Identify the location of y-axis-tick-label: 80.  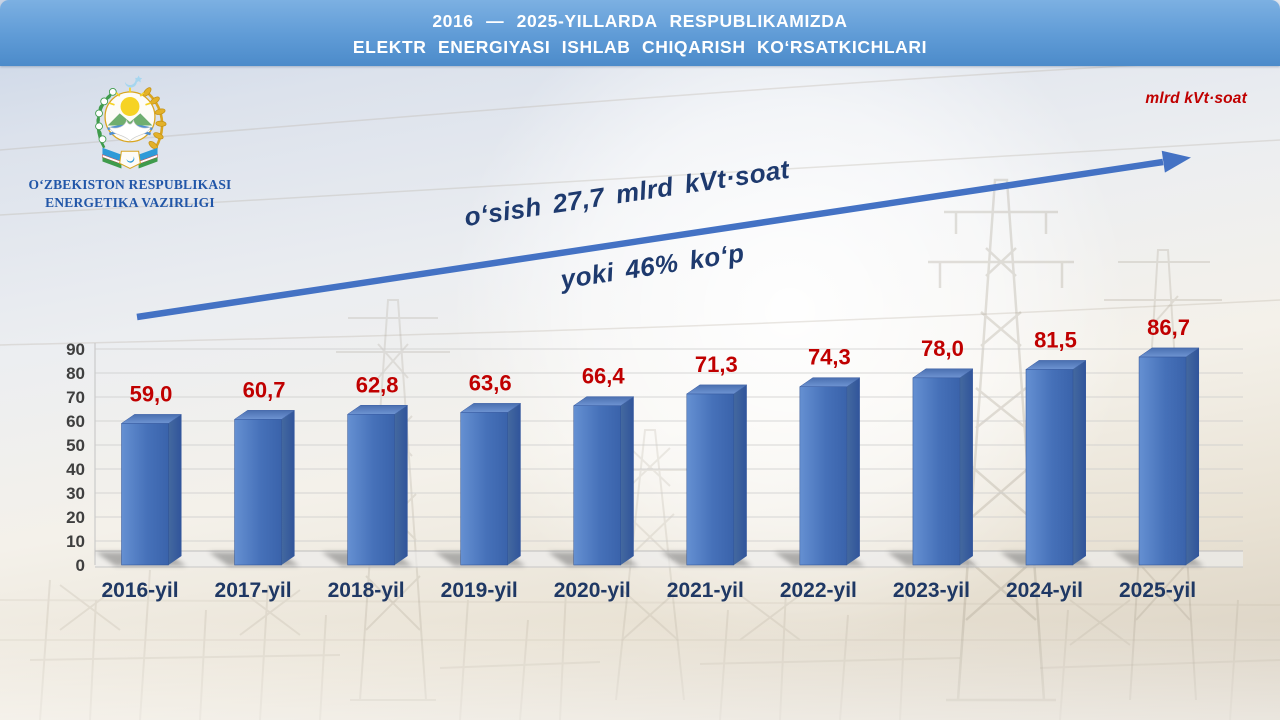
(75, 373).